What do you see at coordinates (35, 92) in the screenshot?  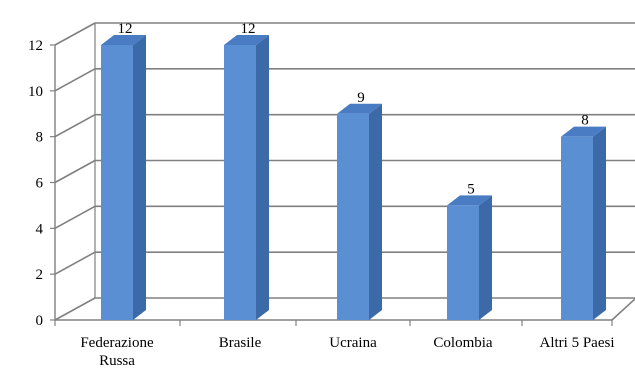 I see `y-tick-label: 10` at bounding box center [35, 92].